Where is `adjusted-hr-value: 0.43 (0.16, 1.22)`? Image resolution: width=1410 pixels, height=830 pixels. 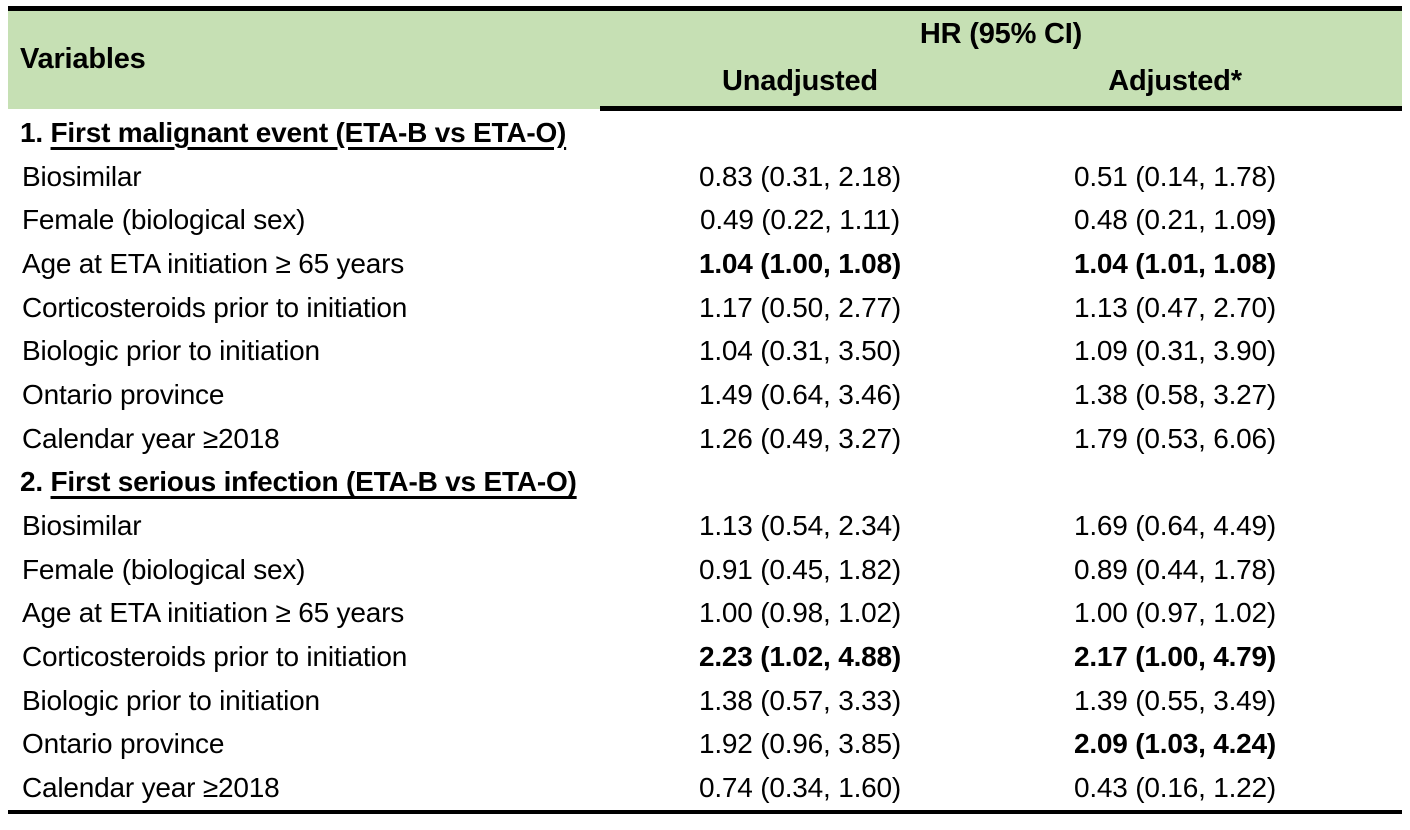 adjusted-hr-value: 0.43 (0.16, 1.22) is located at coordinates (1175, 788).